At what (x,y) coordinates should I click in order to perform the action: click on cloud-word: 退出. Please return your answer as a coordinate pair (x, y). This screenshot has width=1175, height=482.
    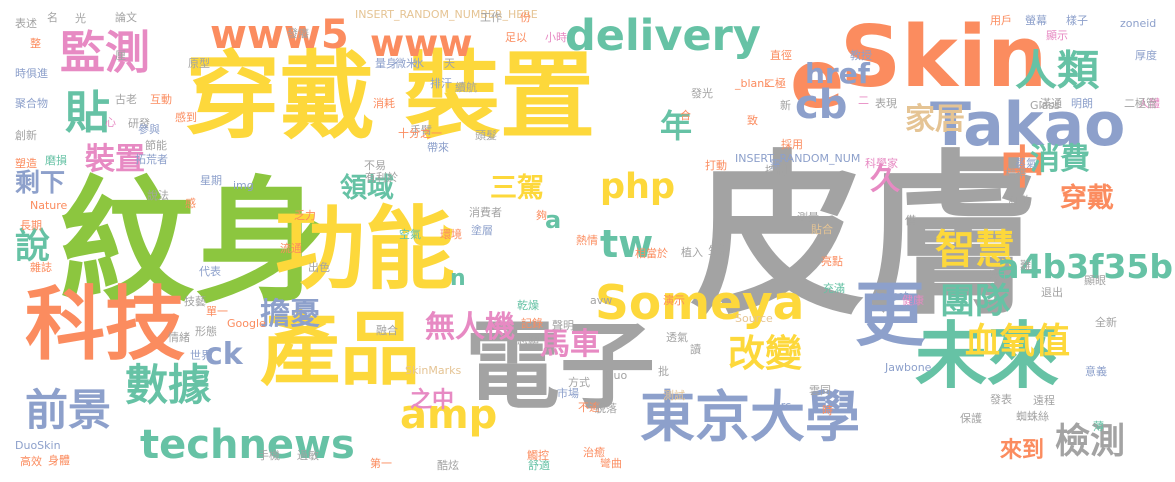
    Looking at the image, I should click on (1052, 292).